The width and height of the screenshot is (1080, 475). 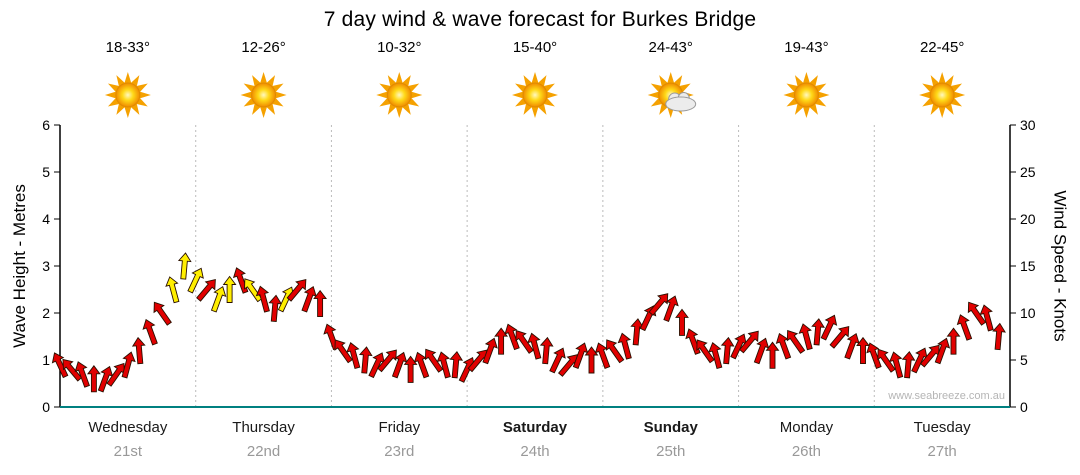 I want to click on y-right-tick-label: 5, so click(x=1024, y=360).